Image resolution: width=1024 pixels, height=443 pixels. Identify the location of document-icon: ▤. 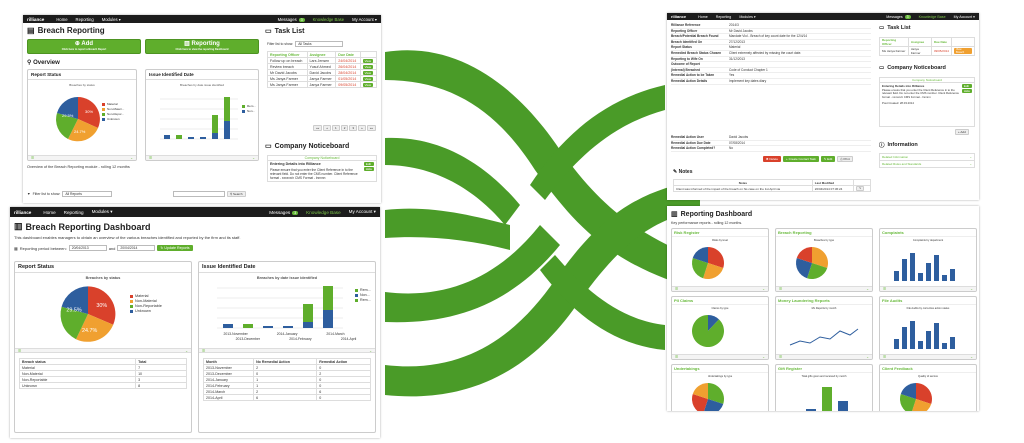
(31, 30).